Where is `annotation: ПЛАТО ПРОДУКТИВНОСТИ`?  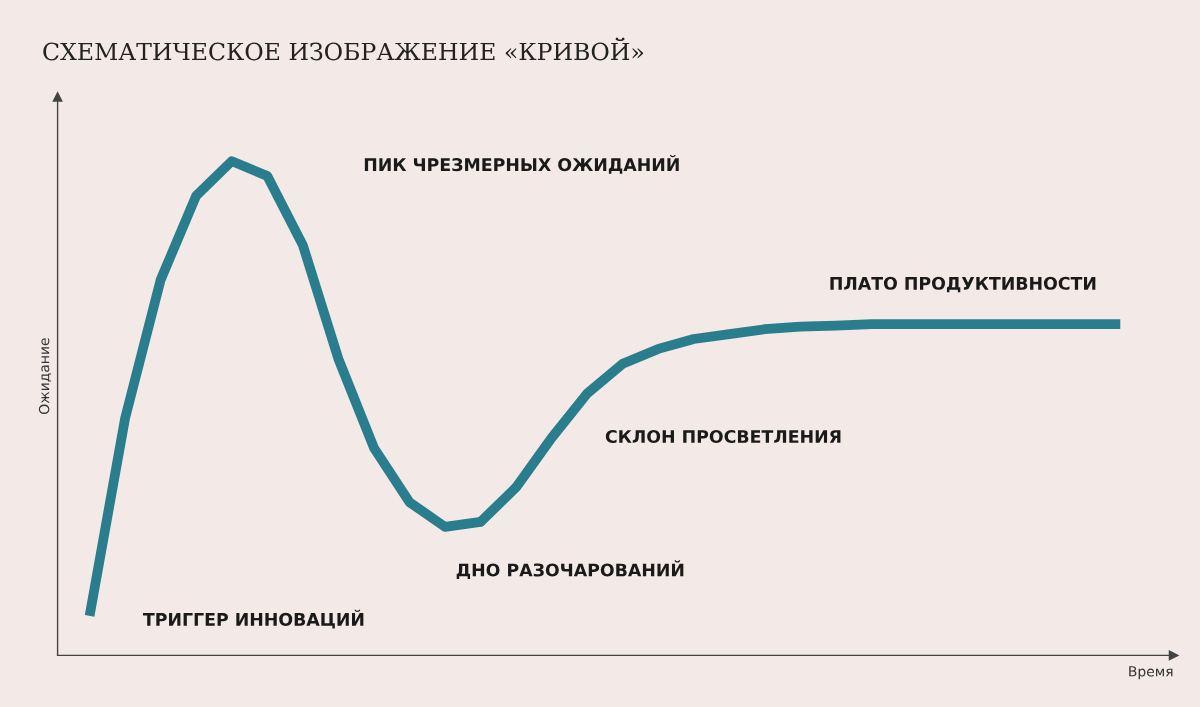 annotation: ПЛАТО ПРОДУКТИВНОСТИ is located at coordinates (963, 284).